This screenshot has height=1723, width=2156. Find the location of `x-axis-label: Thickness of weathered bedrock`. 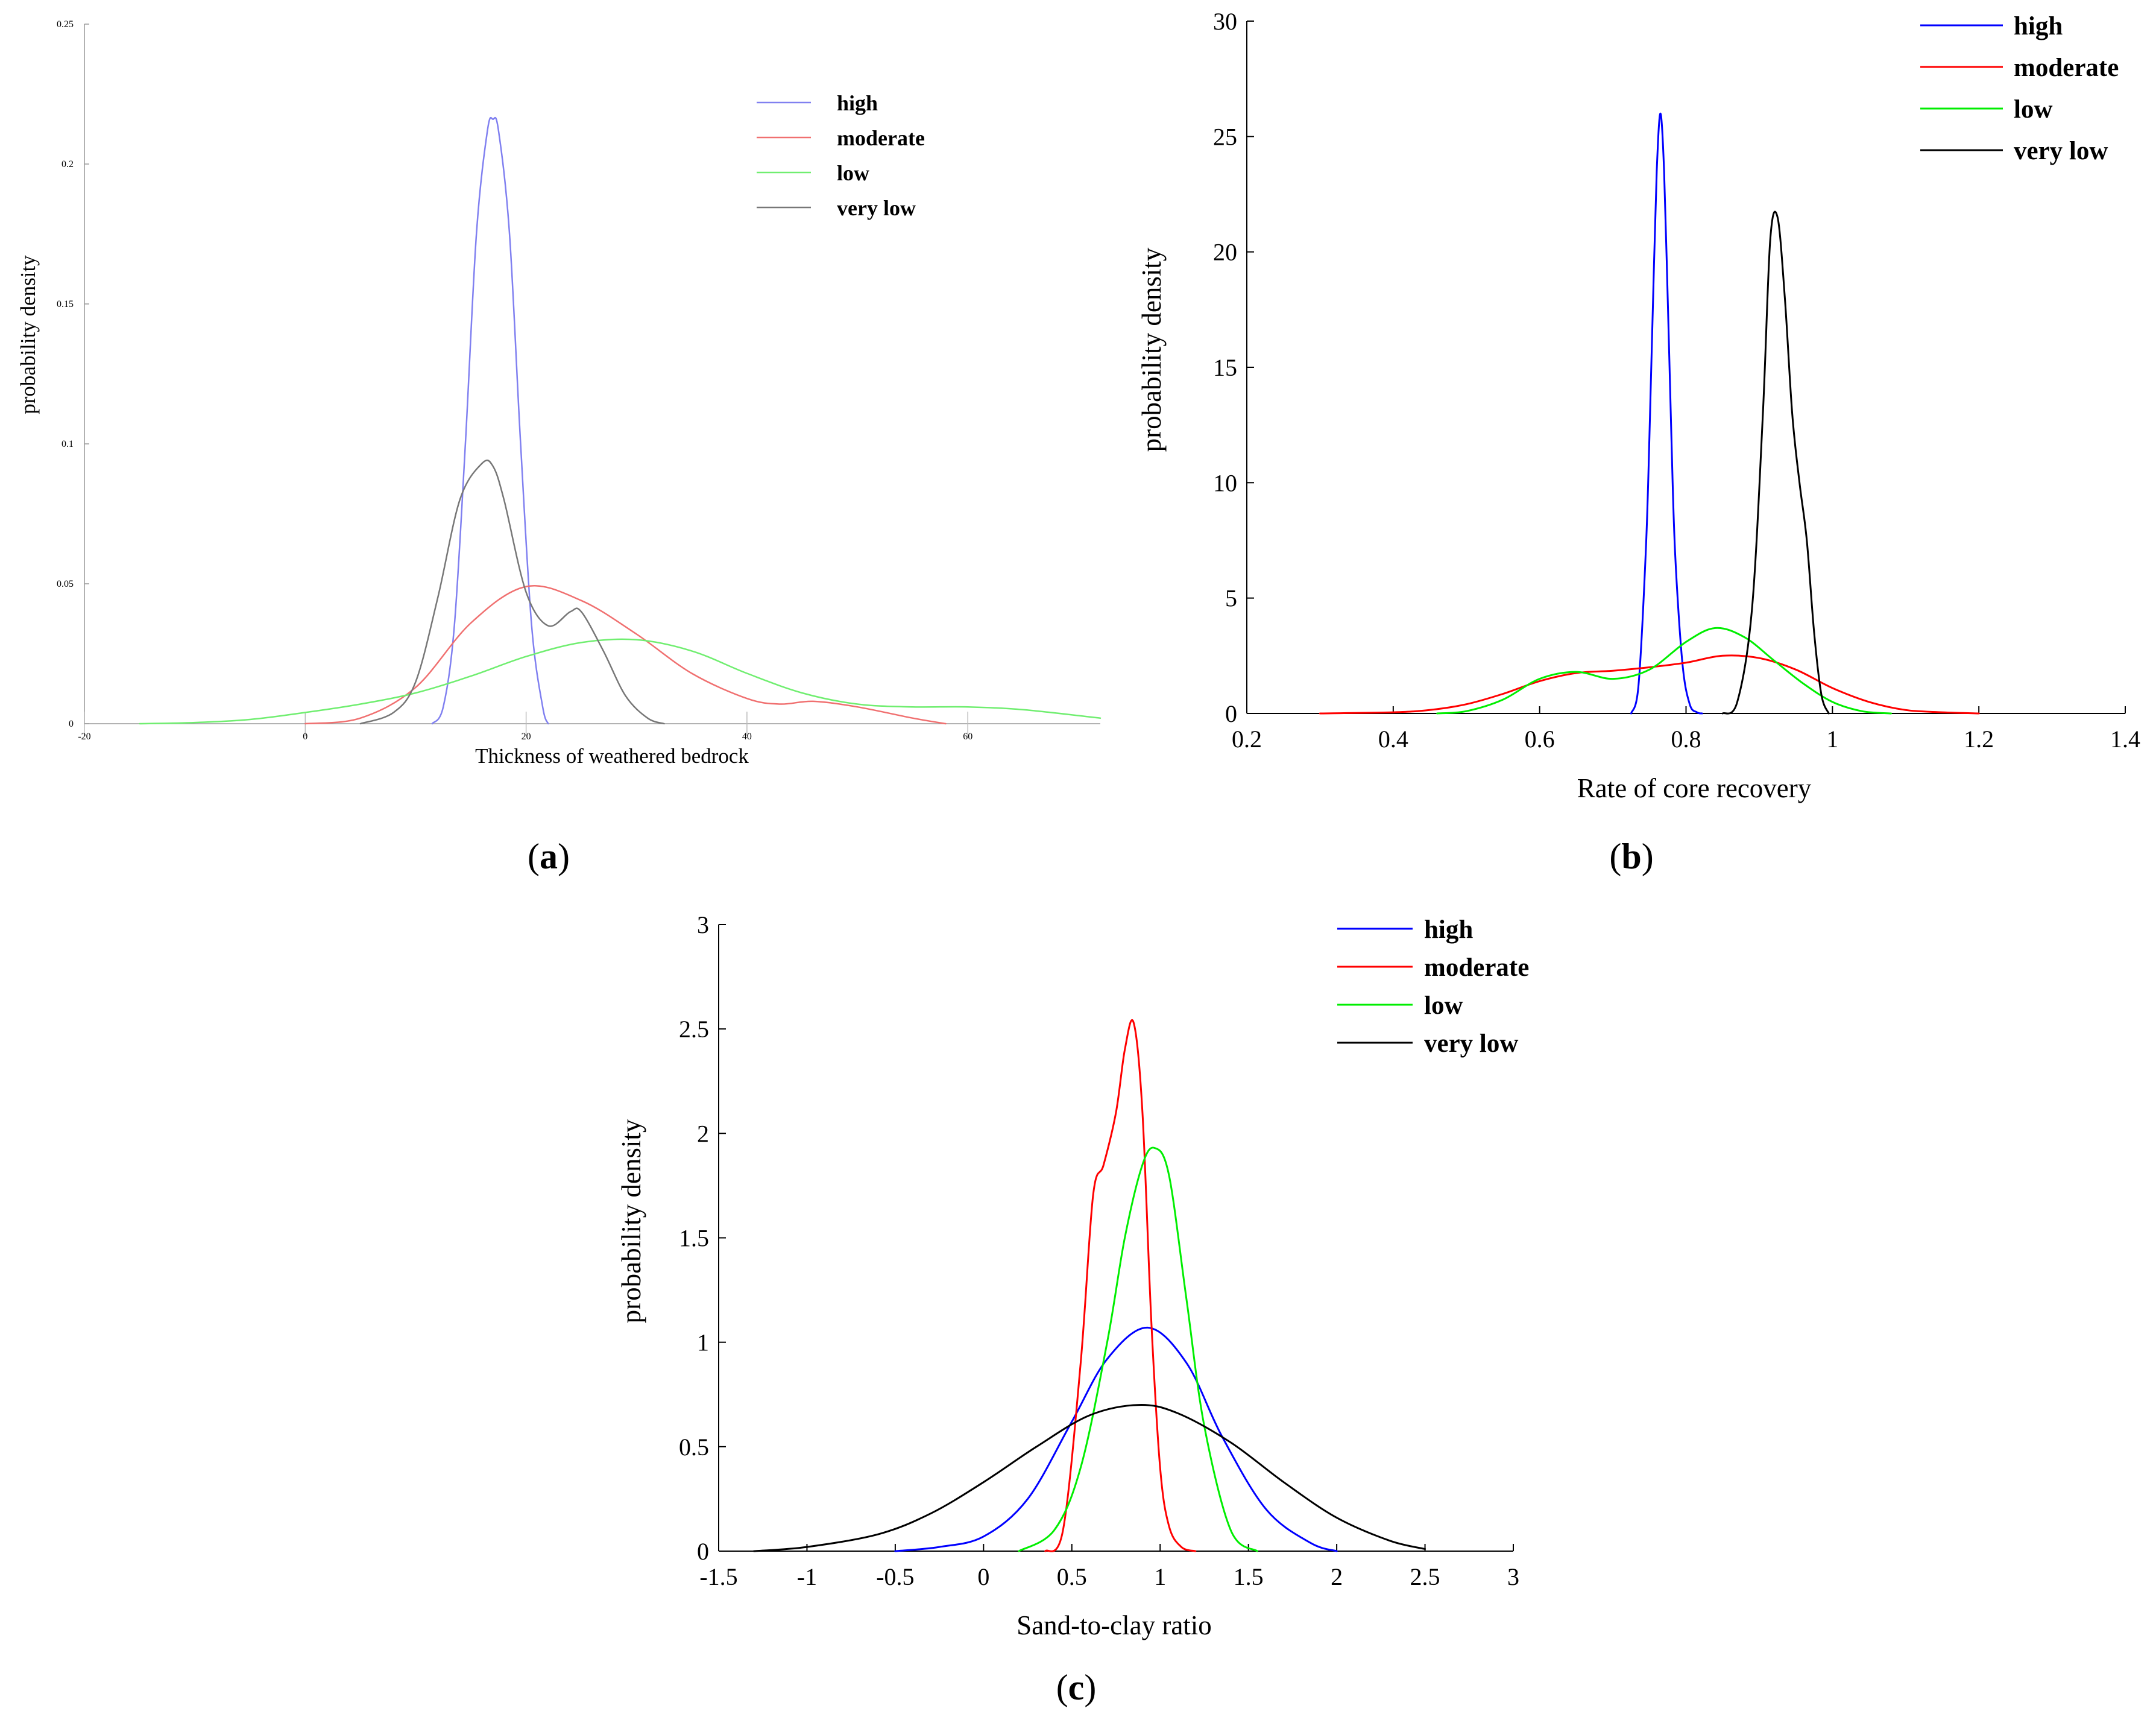

x-axis-label: Thickness of weathered bedrock is located at coordinates (612, 756).